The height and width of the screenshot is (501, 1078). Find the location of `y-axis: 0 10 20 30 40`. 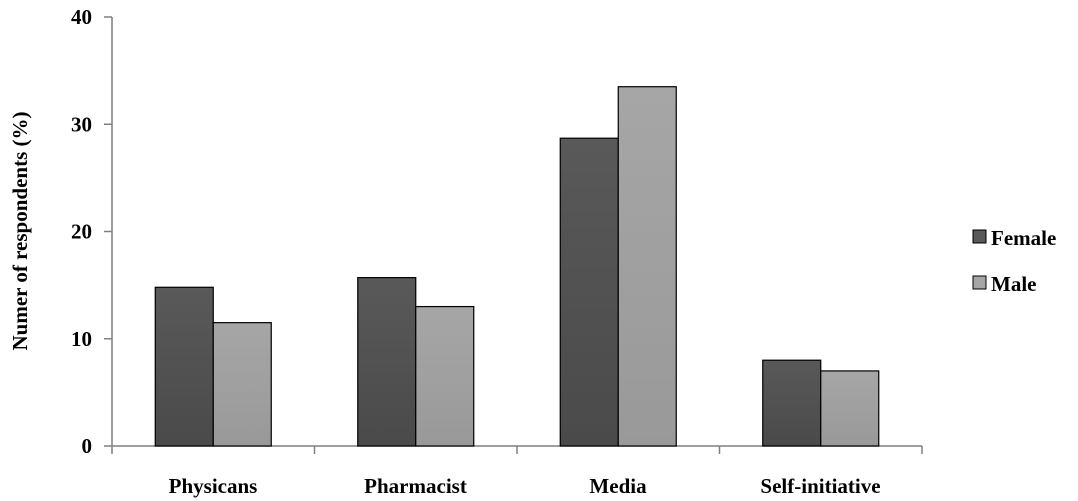

y-axis: 0 10 20 30 40 is located at coordinates (92, 231).